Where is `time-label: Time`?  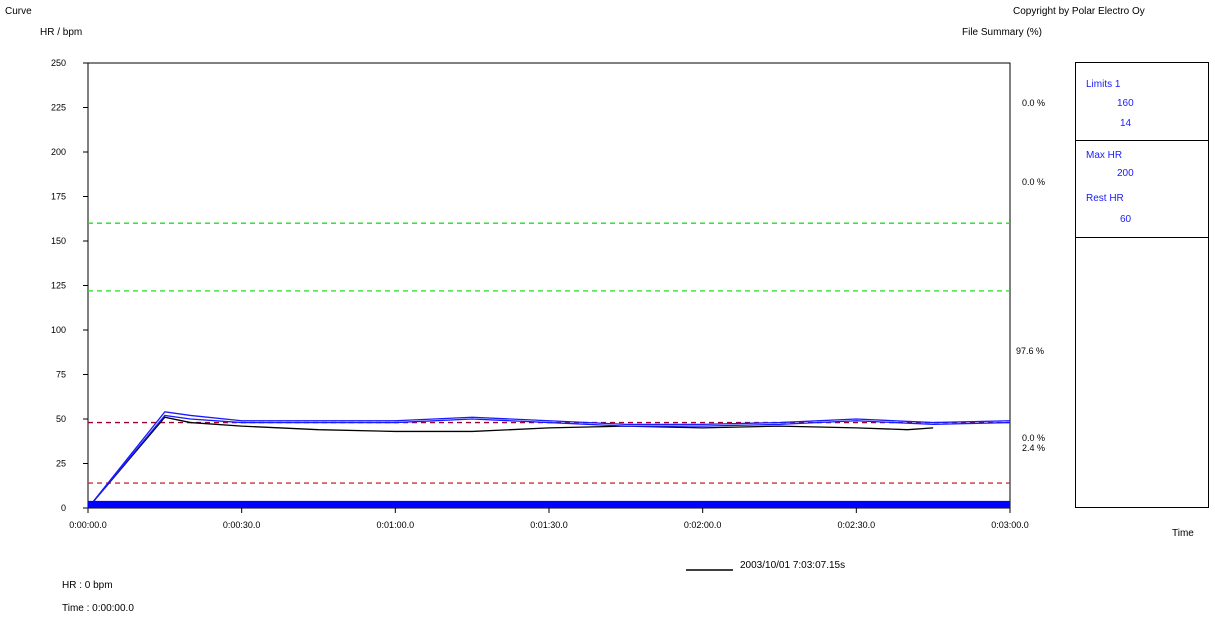
time-label: Time is located at coordinates (1183, 533).